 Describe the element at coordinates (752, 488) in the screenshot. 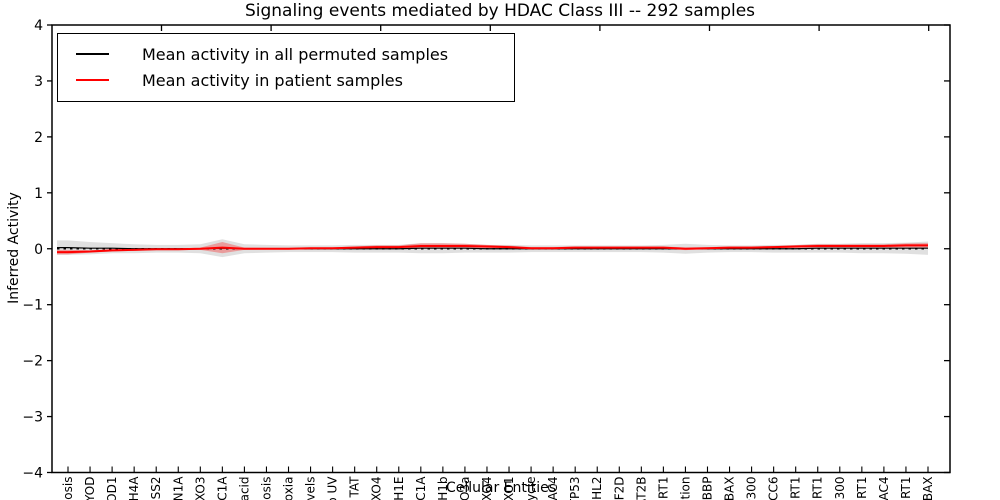

I see `x-category-label: EP300` at that location.